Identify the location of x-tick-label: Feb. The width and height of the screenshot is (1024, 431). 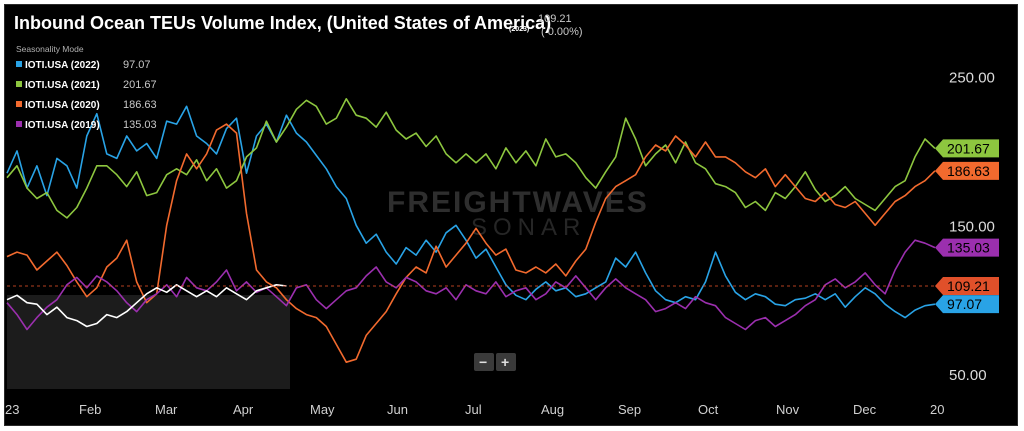
(90, 409).